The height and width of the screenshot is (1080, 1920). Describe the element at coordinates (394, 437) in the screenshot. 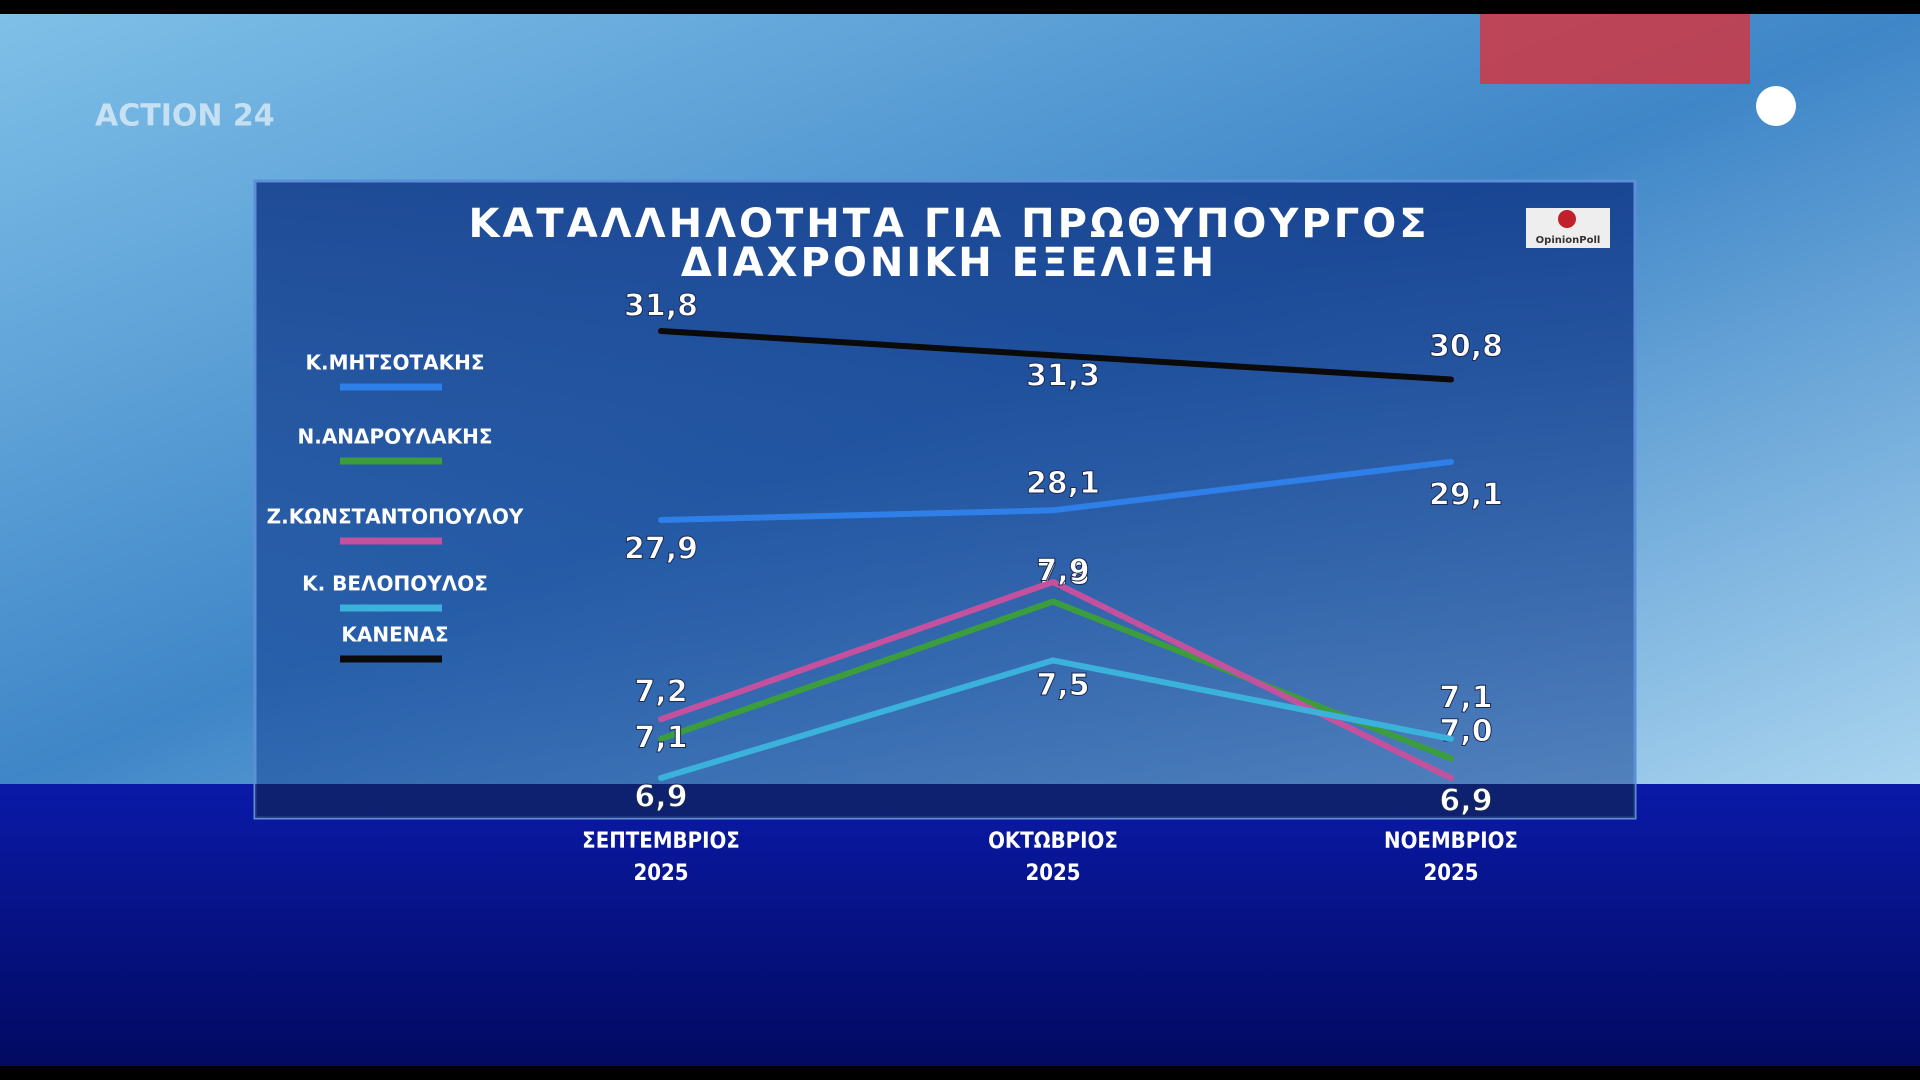

I see `legend-label: Ν.ΑΝΔΡΟΥΛΑΚΗΣ` at that location.